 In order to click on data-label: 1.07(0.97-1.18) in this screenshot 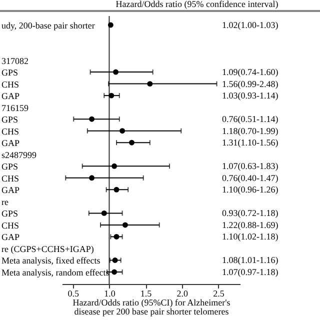, I will do `click(250, 272)`.